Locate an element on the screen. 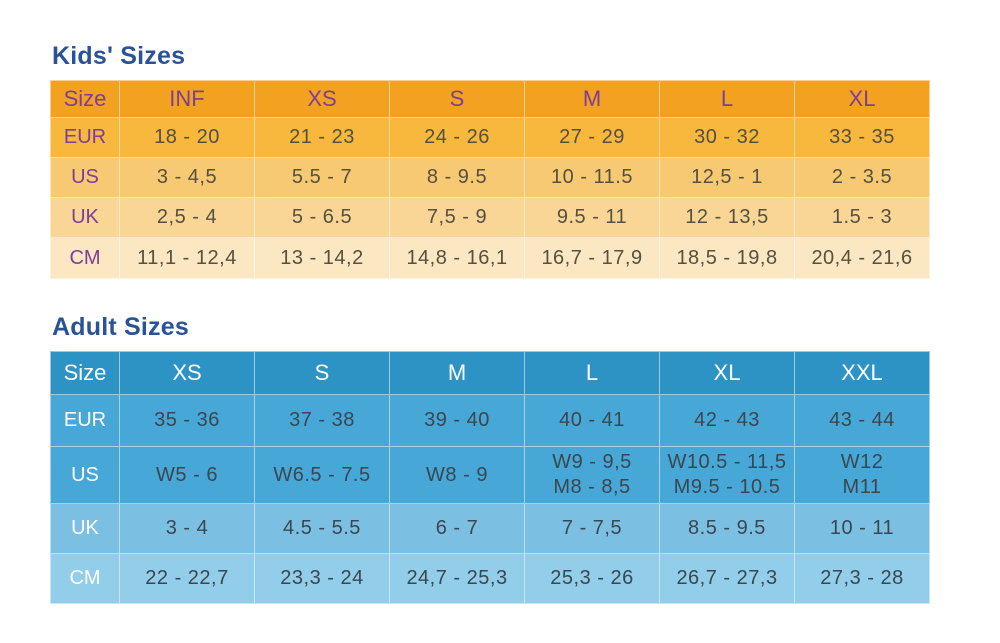  table-cell: 42 - 43 is located at coordinates (727, 421).